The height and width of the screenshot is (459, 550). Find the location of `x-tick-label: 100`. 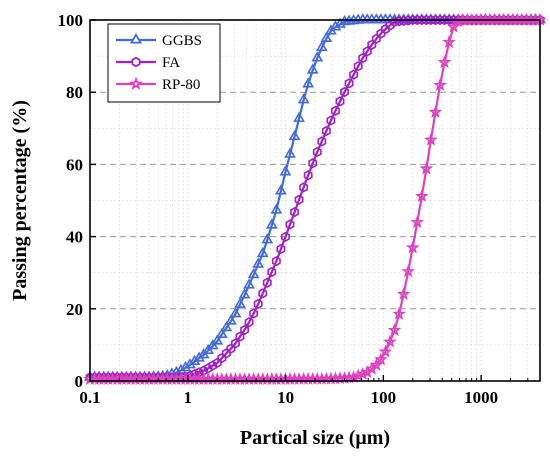

x-tick-label: 100 is located at coordinates (384, 397).